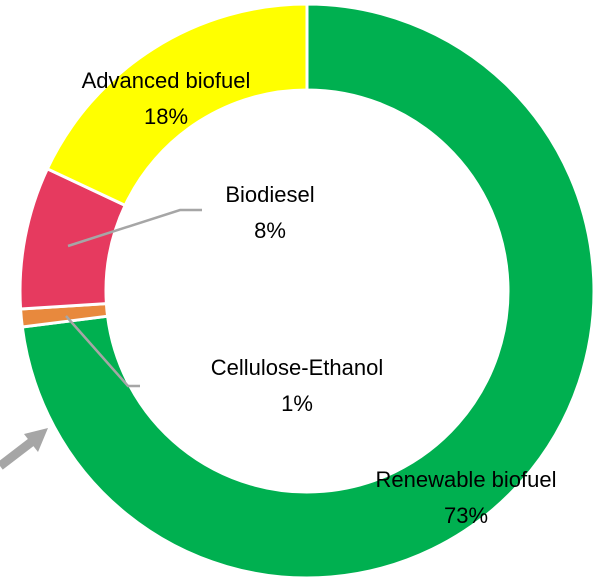 The width and height of the screenshot is (611, 577). Describe the element at coordinates (466, 515) in the screenshot. I see `slice-value-label: 73%` at that location.